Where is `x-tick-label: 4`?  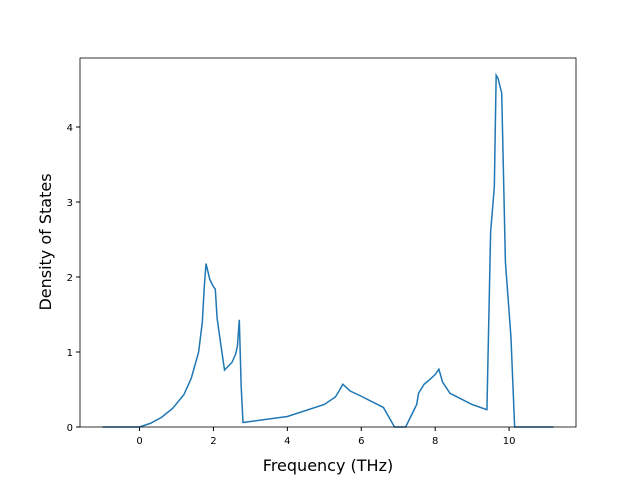
x-tick-label: 4 is located at coordinates (287, 441).